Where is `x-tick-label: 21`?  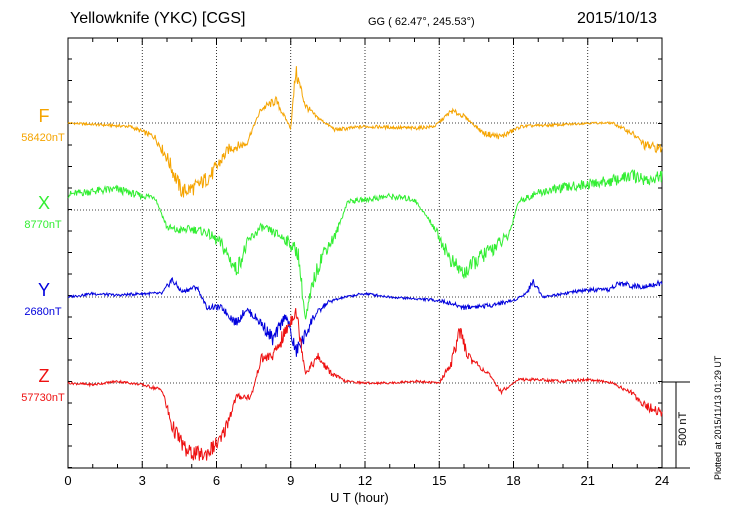 x-tick-label: 21 is located at coordinates (588, 480).